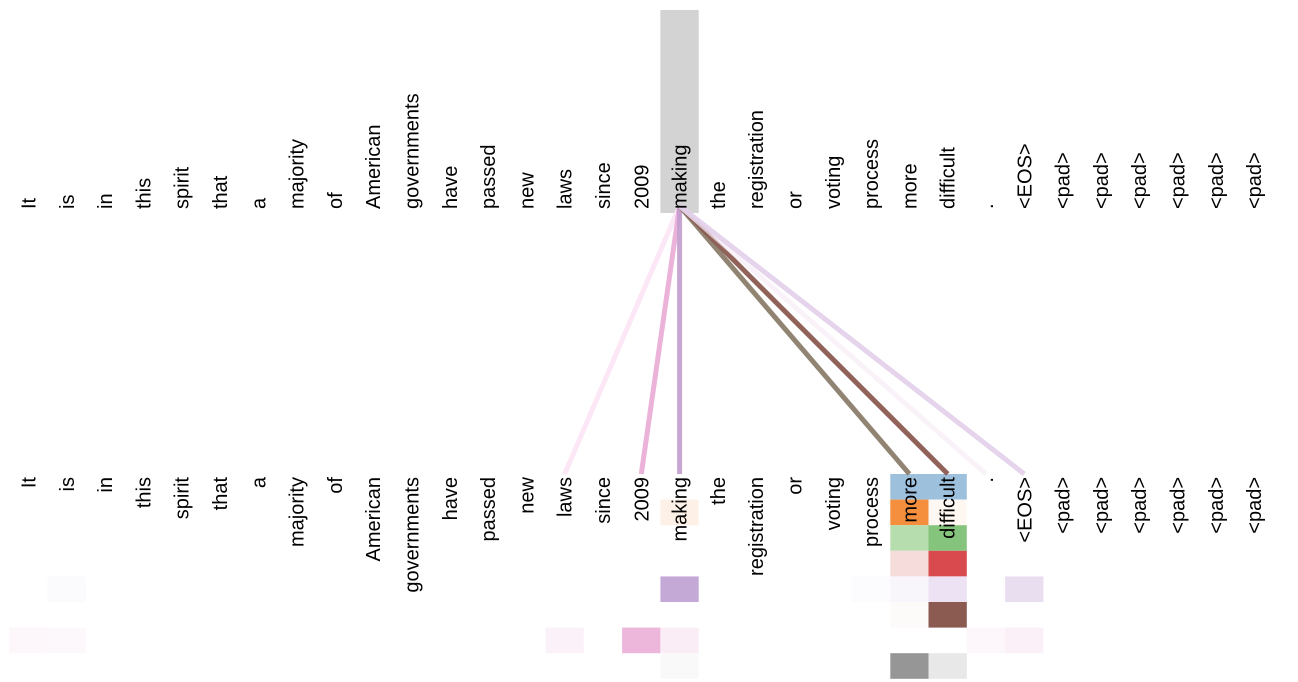 The image size is (1298, 682). Describe the element at coordinates (259, 203) in the screenshot. I see `left-token: a` at that location.